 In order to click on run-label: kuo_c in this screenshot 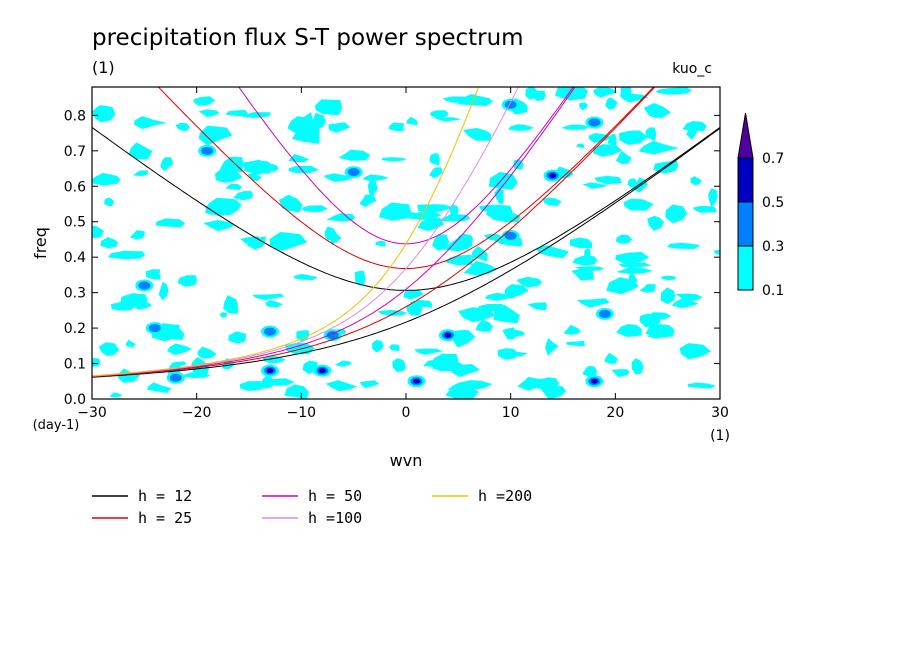, I will do `click(692, 69)`.